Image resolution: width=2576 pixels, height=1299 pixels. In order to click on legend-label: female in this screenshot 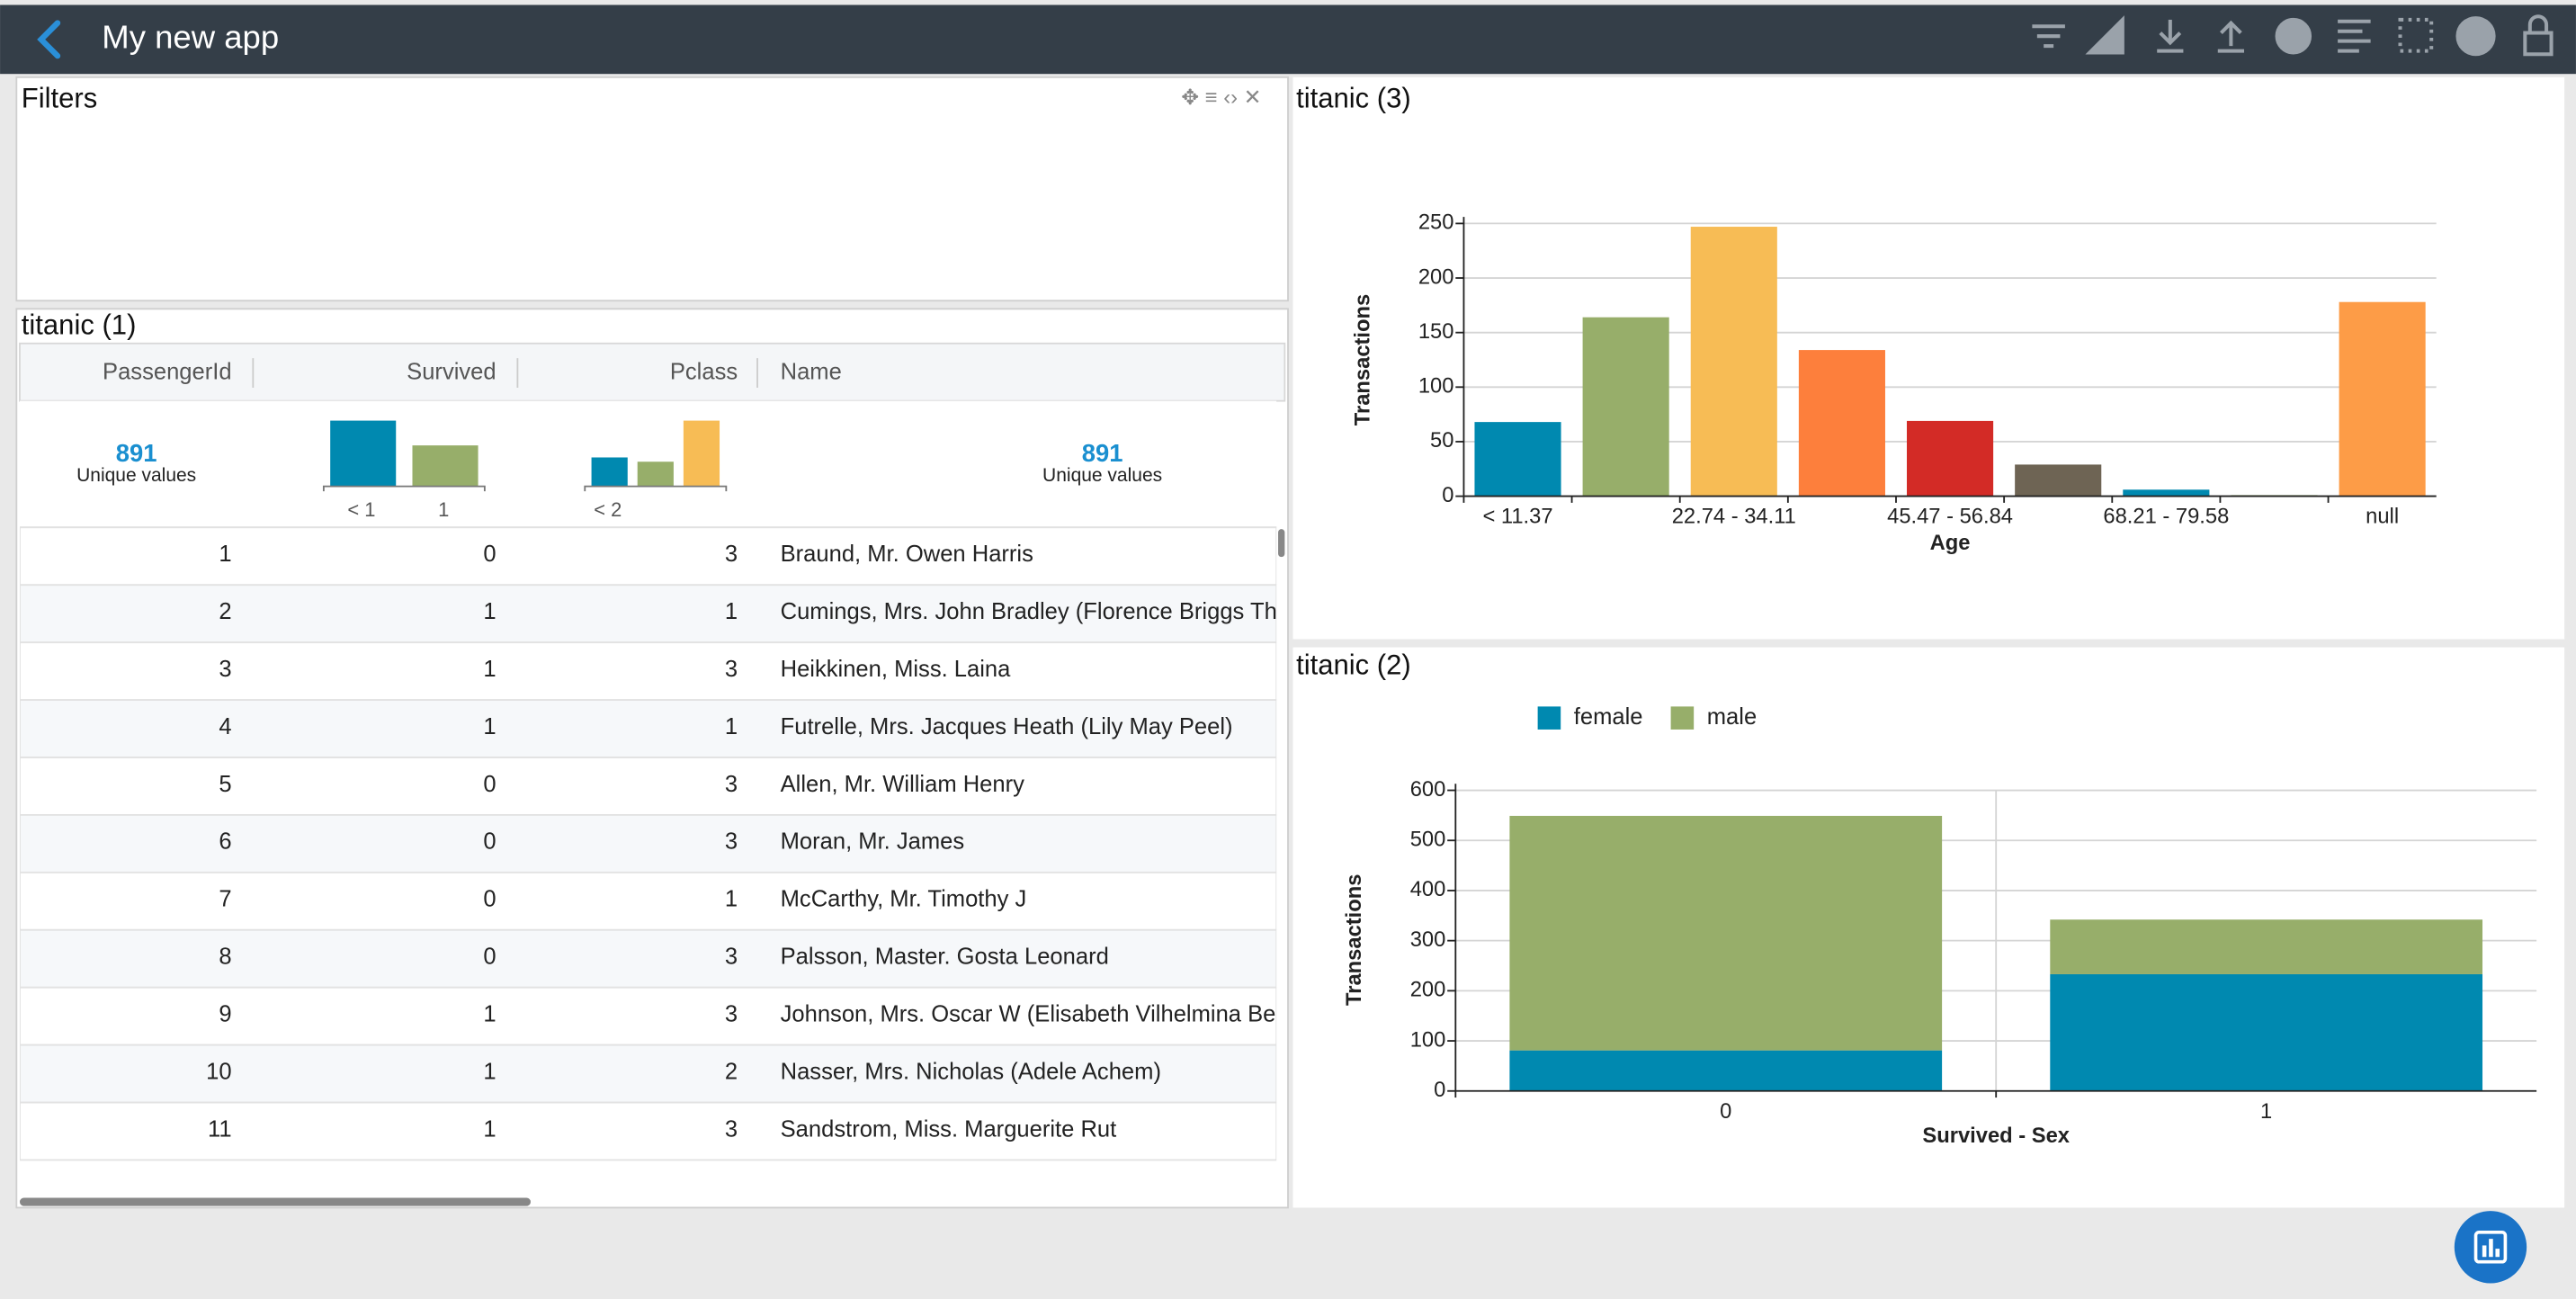, I will do `click(1608, 717)`.